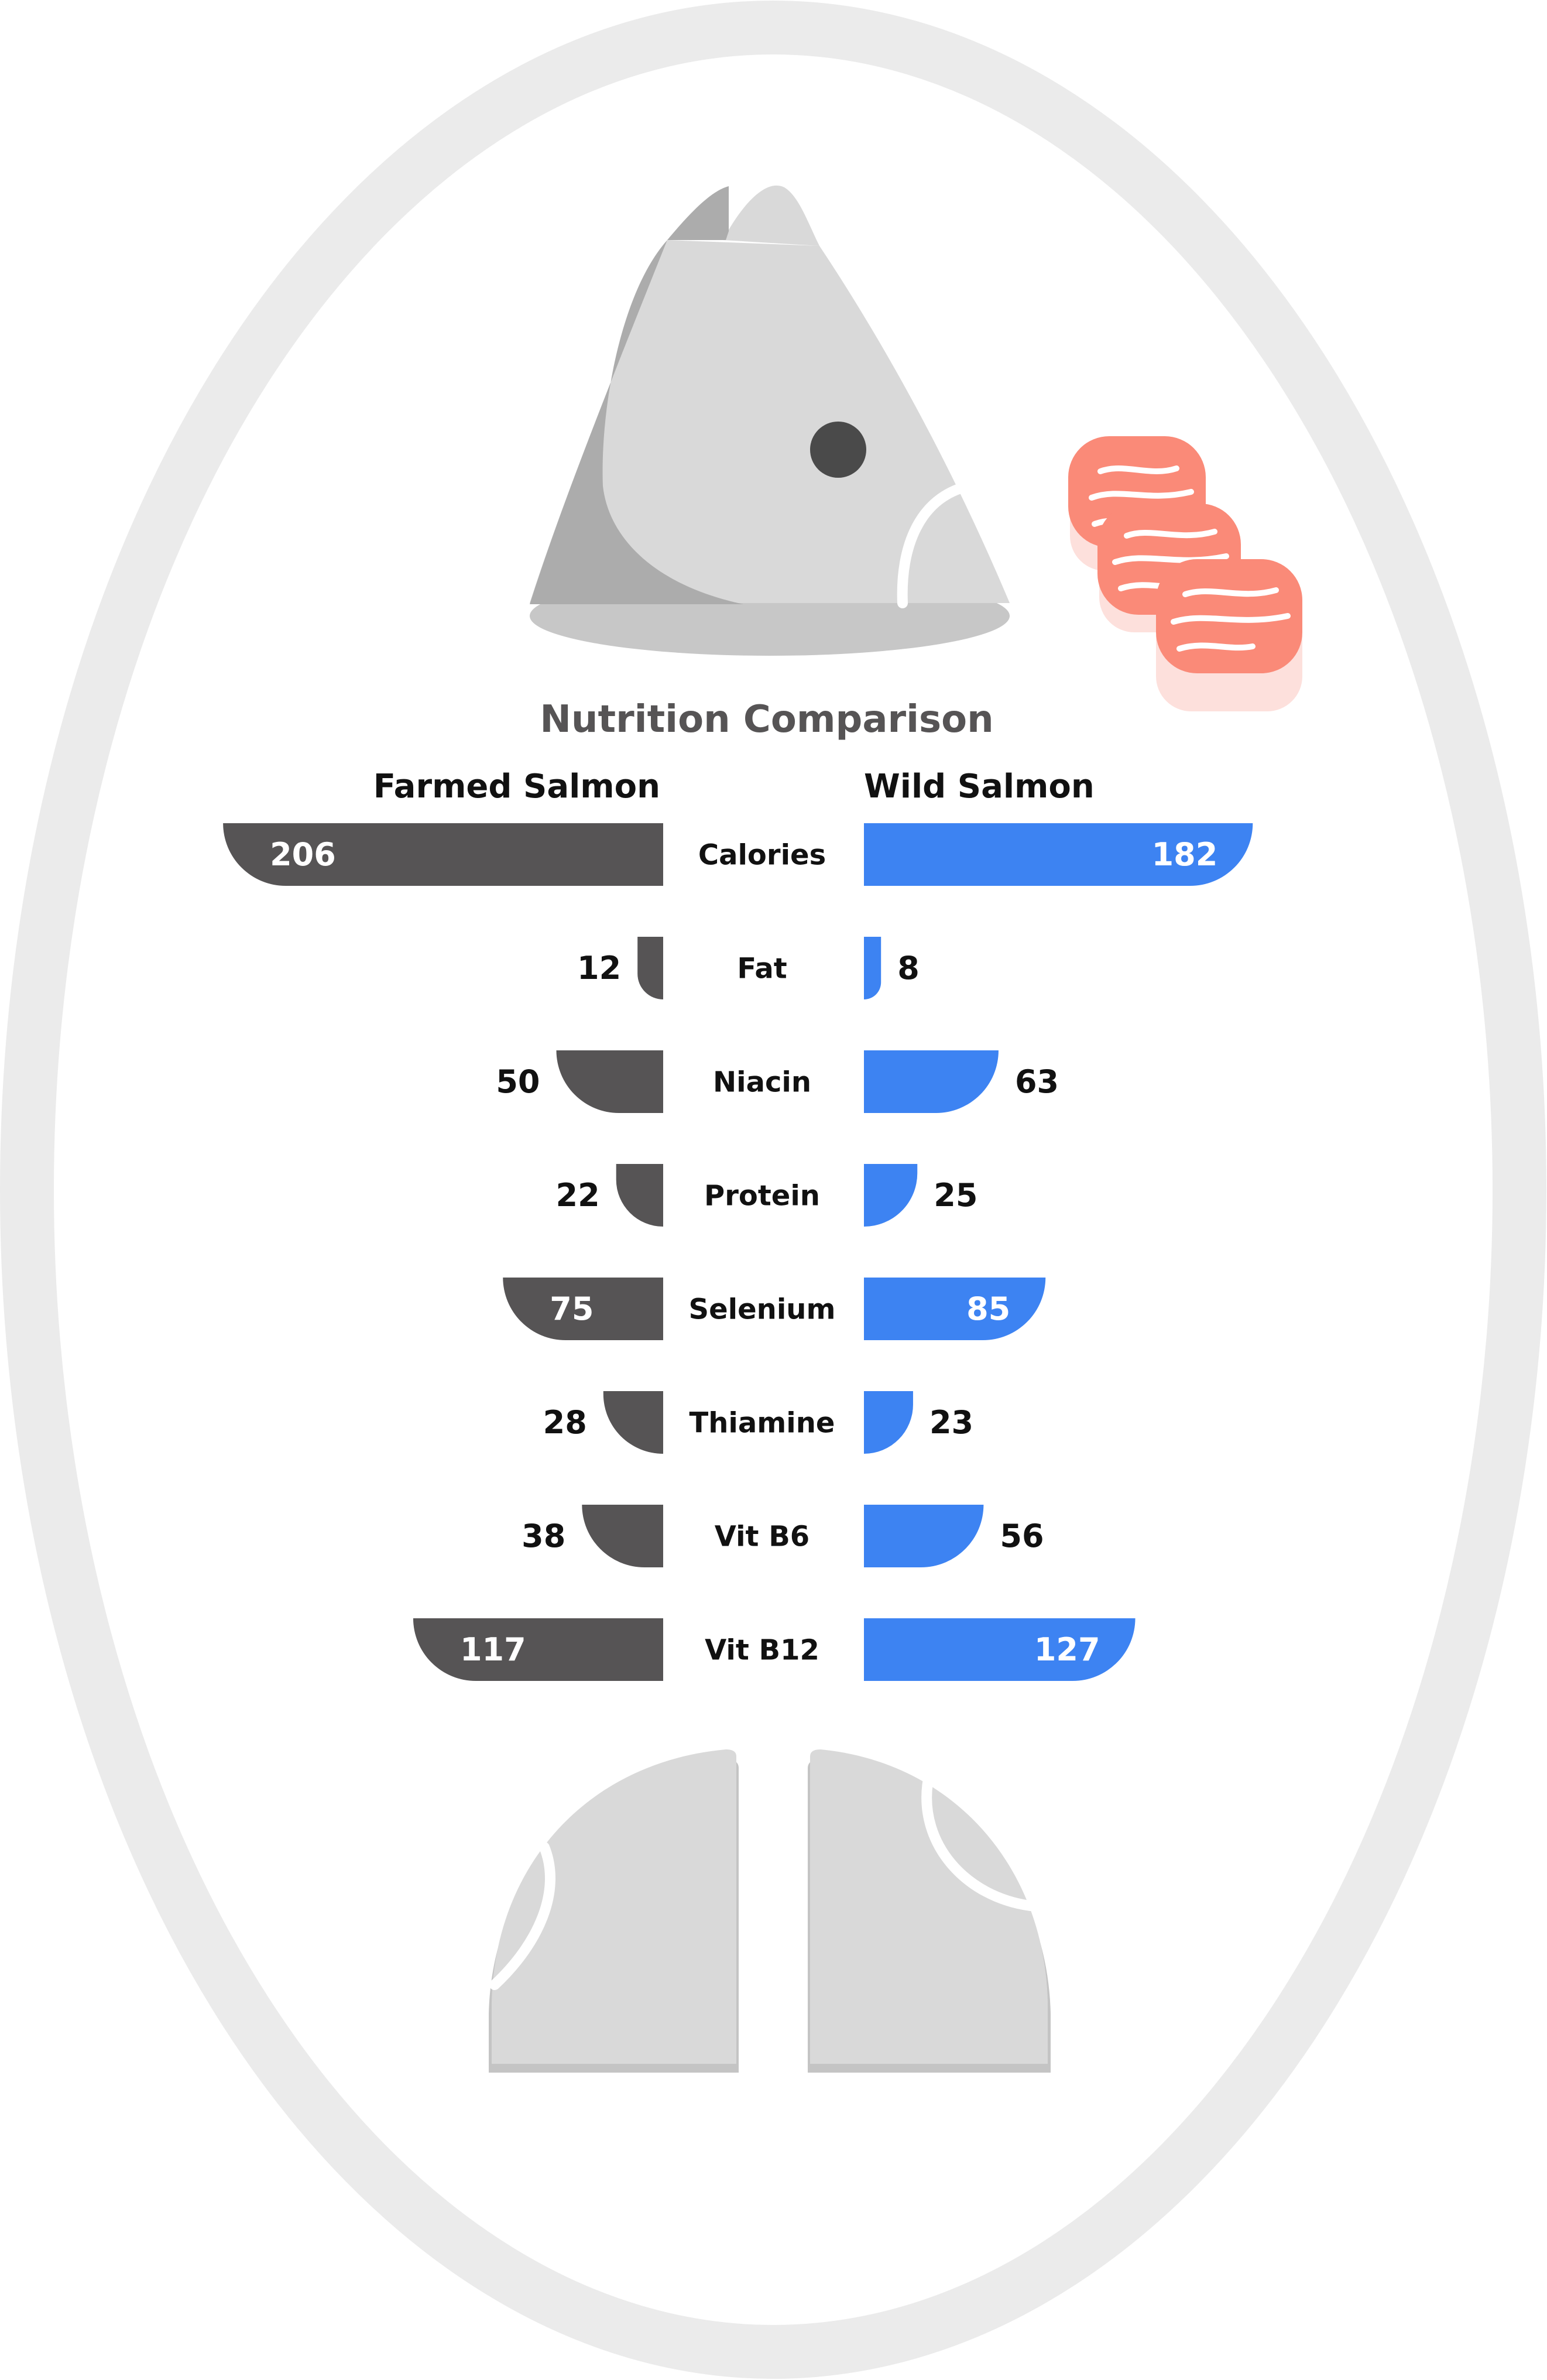  Describe the element at coordinates (770, 420) in the screenshot. I see `fish-head-icon` at that location.